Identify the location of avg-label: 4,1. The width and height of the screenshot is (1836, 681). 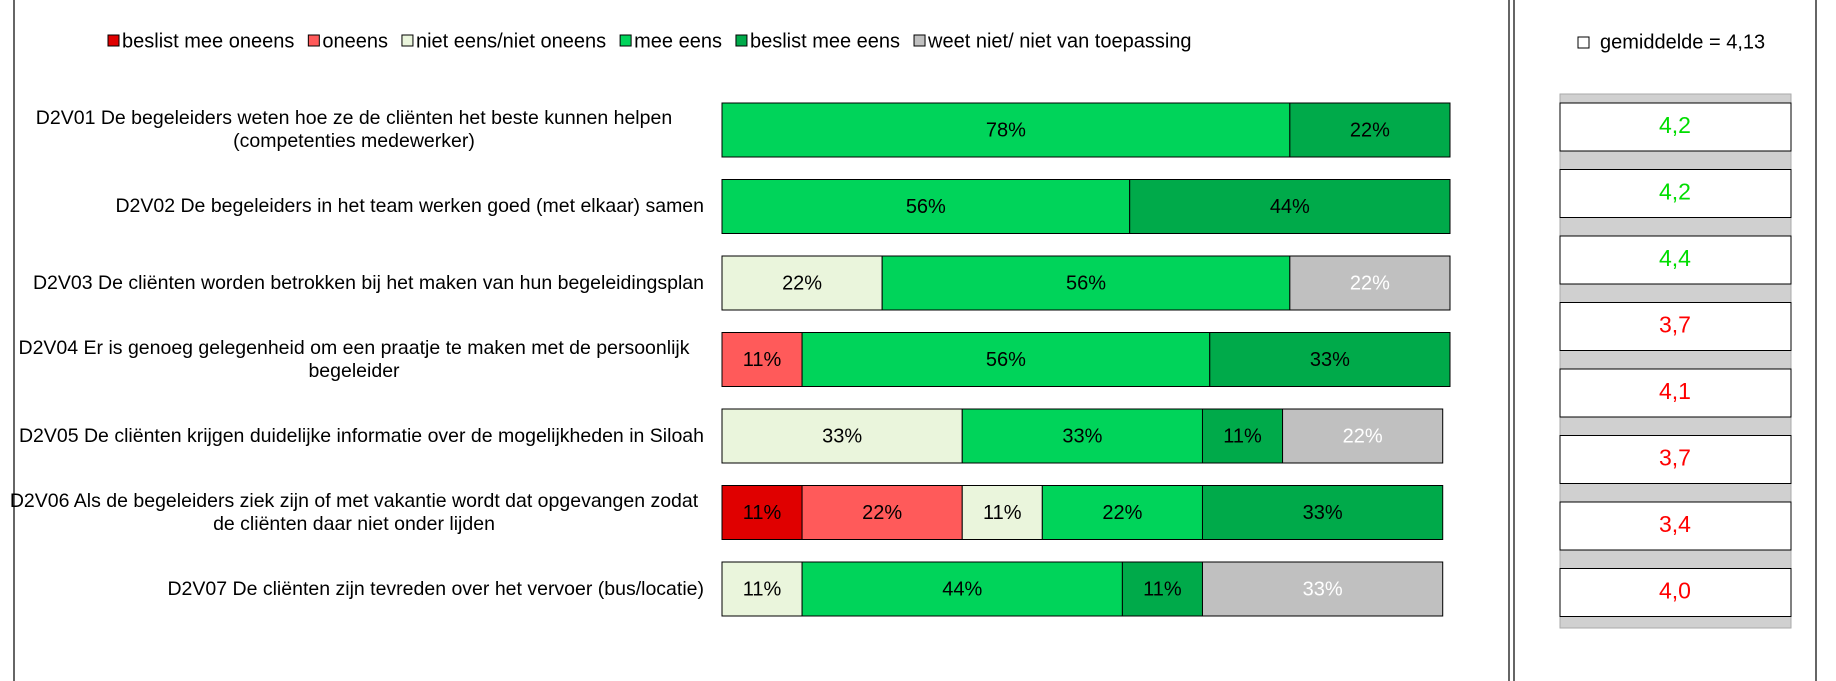
(1675, 391).